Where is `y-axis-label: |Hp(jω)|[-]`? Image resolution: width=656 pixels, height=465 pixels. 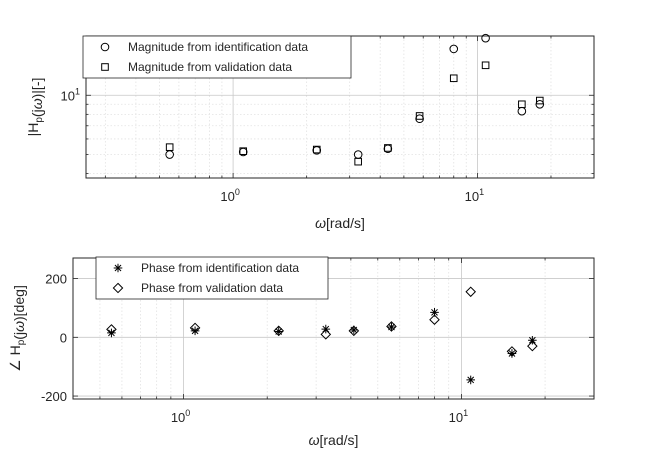 y-axis-label: |Hp(jω)|[-] is located at coordinates (35, 107).